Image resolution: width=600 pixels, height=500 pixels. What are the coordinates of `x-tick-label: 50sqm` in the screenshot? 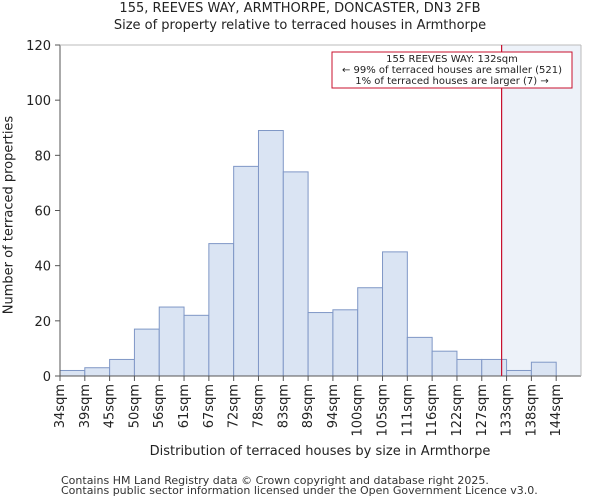 It's located at (134, 406).